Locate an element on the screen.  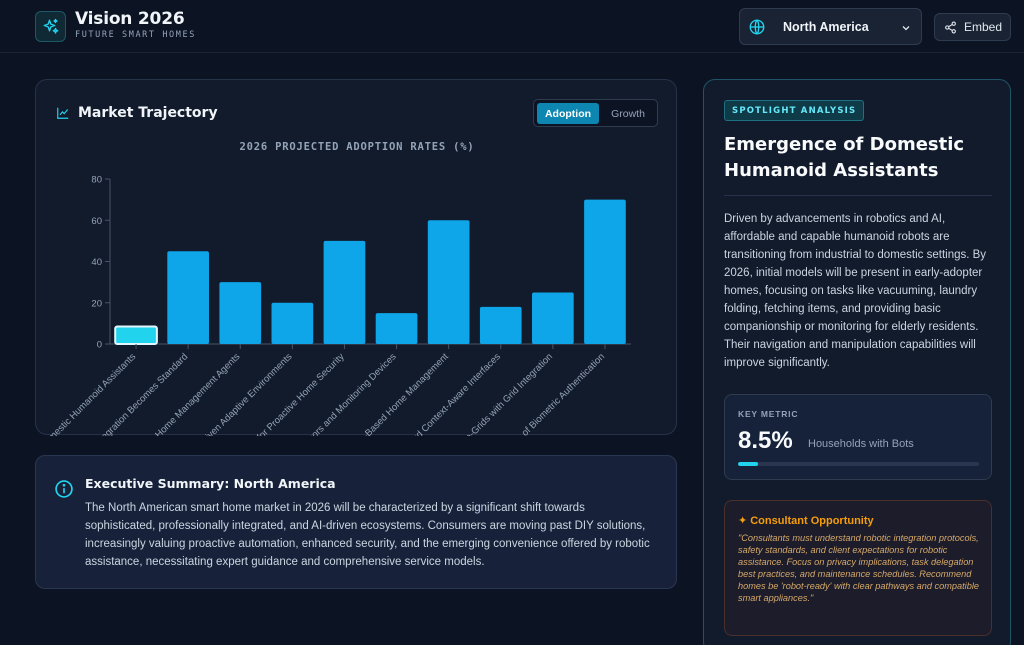
consultant-title: ✦ Consultant Opportunity is located at coordinates (806, 520).